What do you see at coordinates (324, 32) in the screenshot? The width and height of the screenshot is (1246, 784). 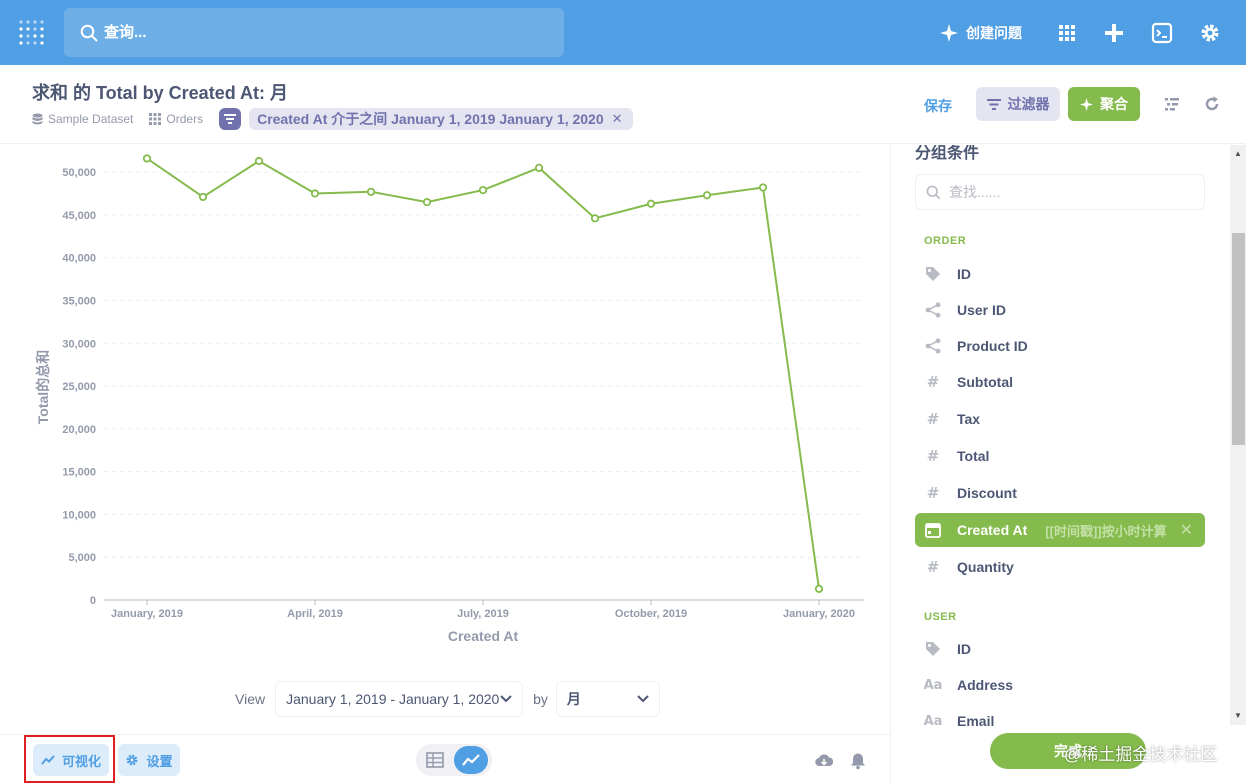 I see `search-input` at bounding box center [324, 32].